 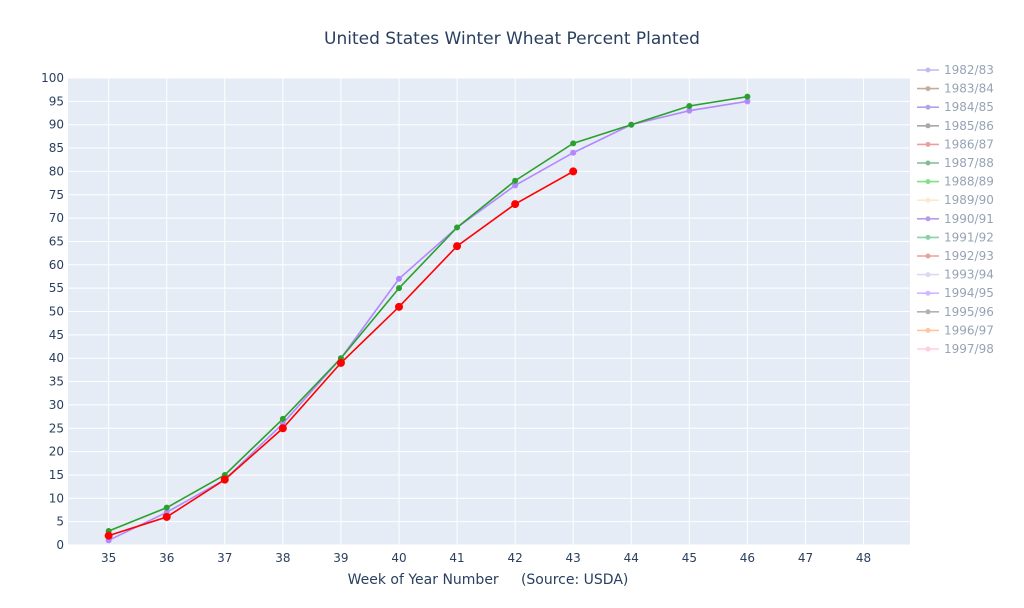 What do you see at coordinates (166, 558) in the screenshot?
I see `x-tick-label: 36` at bounding box center [166, 558].